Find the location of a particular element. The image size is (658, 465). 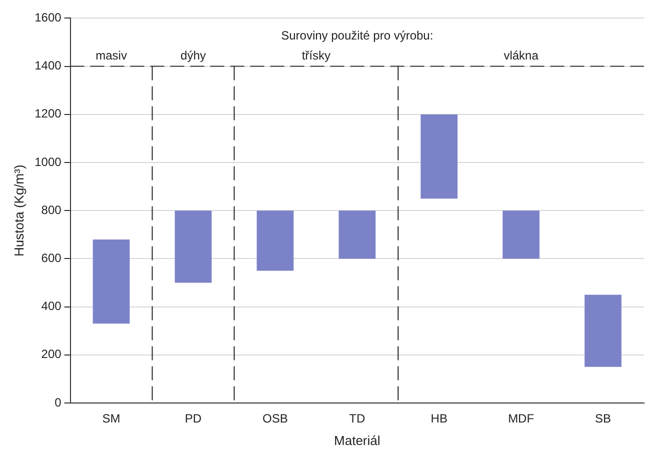

x-tick-label: HB is located at coordinates (439, 419).